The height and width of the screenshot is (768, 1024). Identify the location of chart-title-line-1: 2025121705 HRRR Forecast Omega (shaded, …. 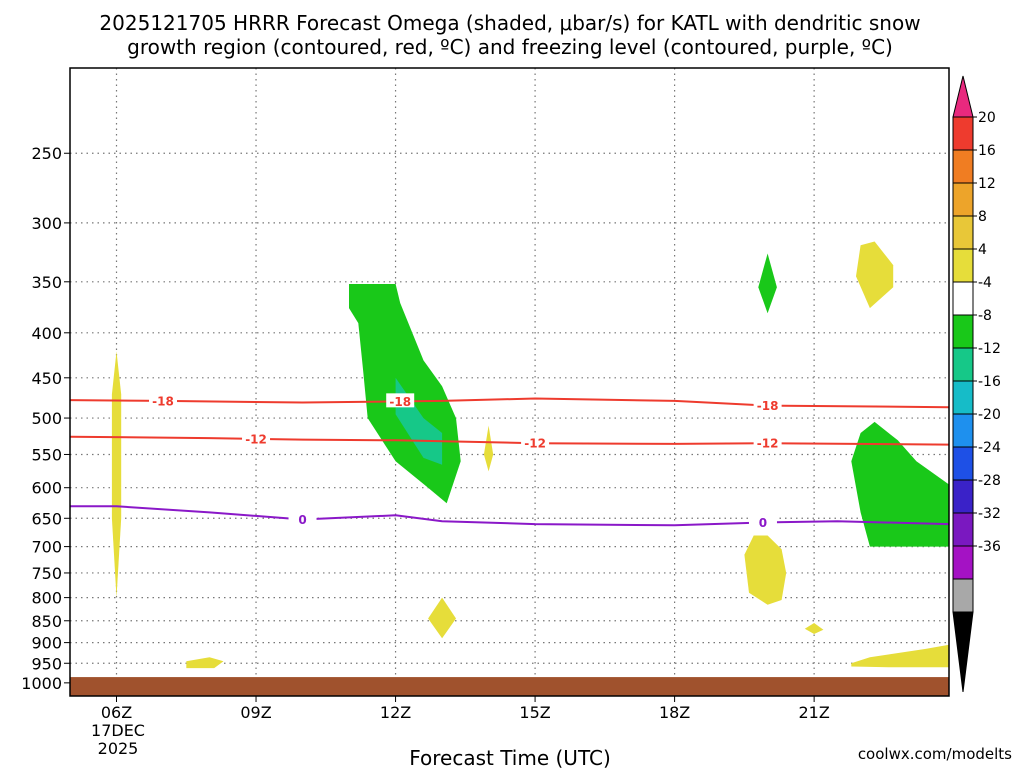
(509, 23).